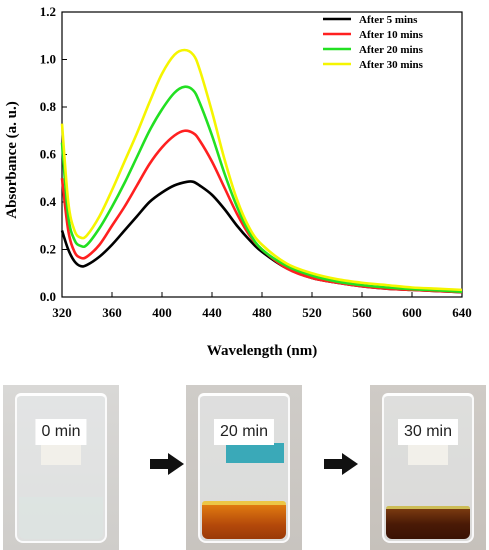  I want to click on y-tick-label: 1.2, so click(48, 11).